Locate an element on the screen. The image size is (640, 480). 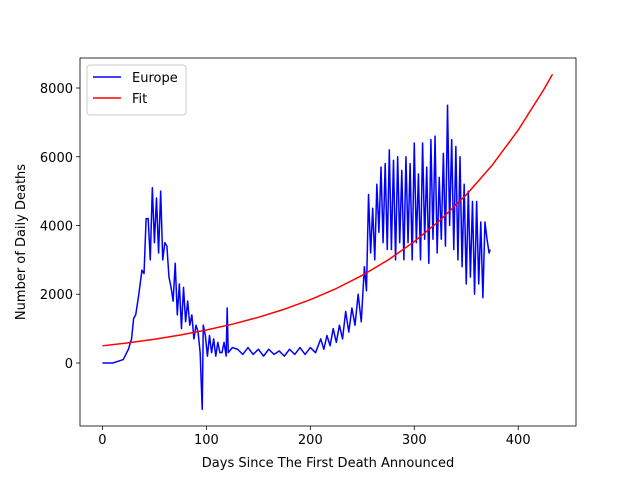
x-tick-label: 0 is located at coordinates (102, 440).